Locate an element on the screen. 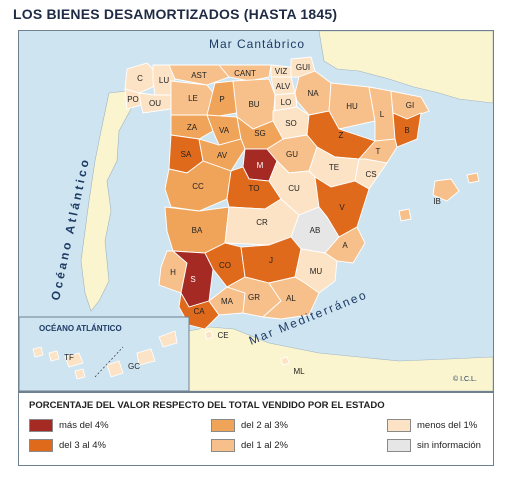  province-label-CR: CR is located at coordinates (262, 222).